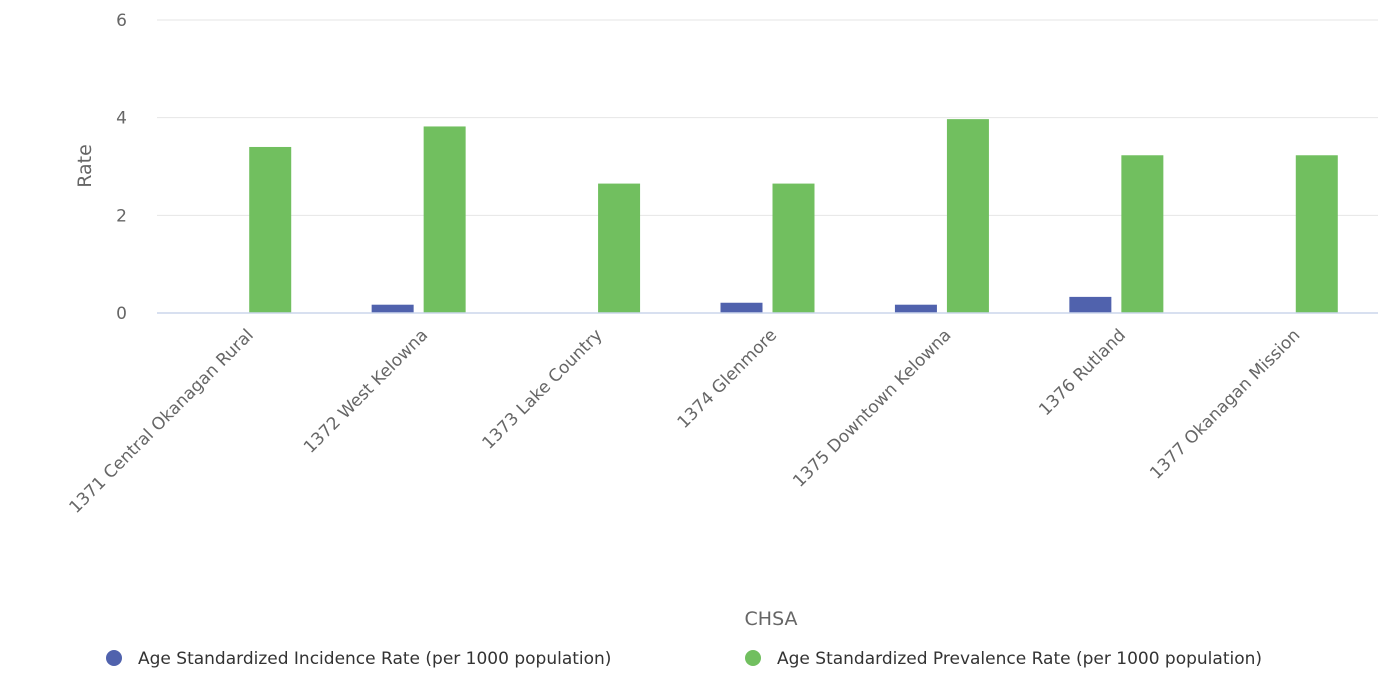 This screenshot has height=677, width=1378. What do you see at coordinates (121, 167) in the screenshot?
I see `y-axis-tick-labels: 0 2 4 6` at bounding box center [121, 167].